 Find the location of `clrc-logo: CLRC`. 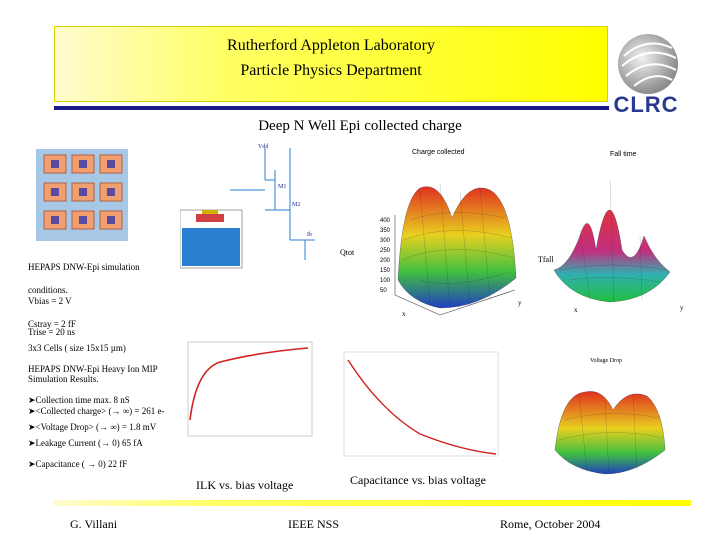

clrc-logo: CLRC is located at coordinates (646, 72).